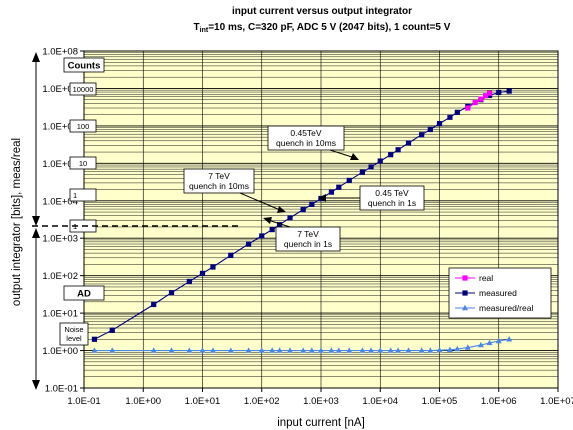 The width and height of the screenshot is (573, 430). What do you see at coordinates (83, 126) in the screenshot?
I see `counts-label-100: 100` at bounding box center [83, 126].